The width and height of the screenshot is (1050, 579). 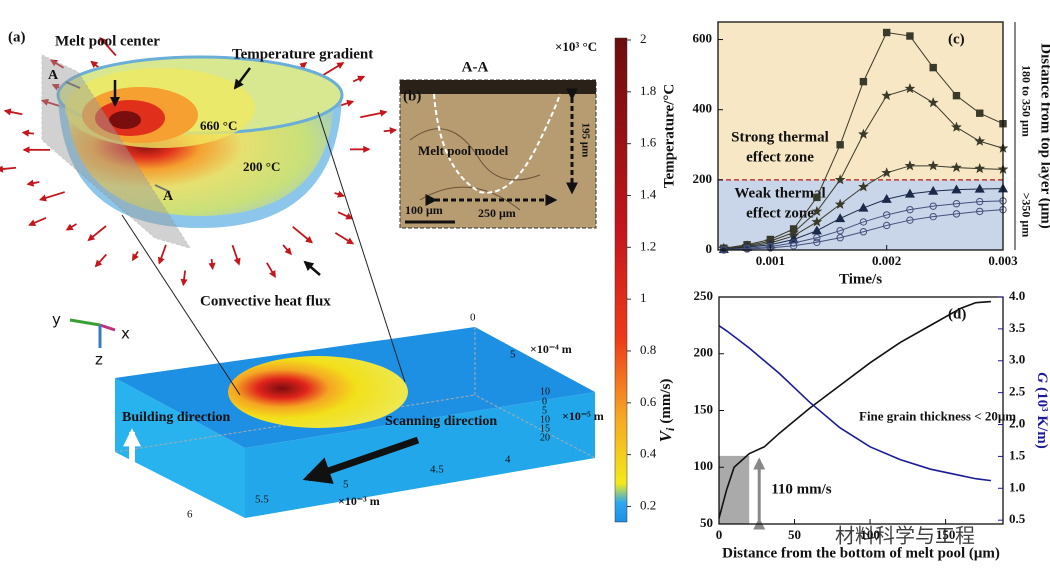 What do you see at coordinates (1017, 327) in the screenshot?
I see `y2-tick-label: 3.5` at bounding box center [1017, 327].